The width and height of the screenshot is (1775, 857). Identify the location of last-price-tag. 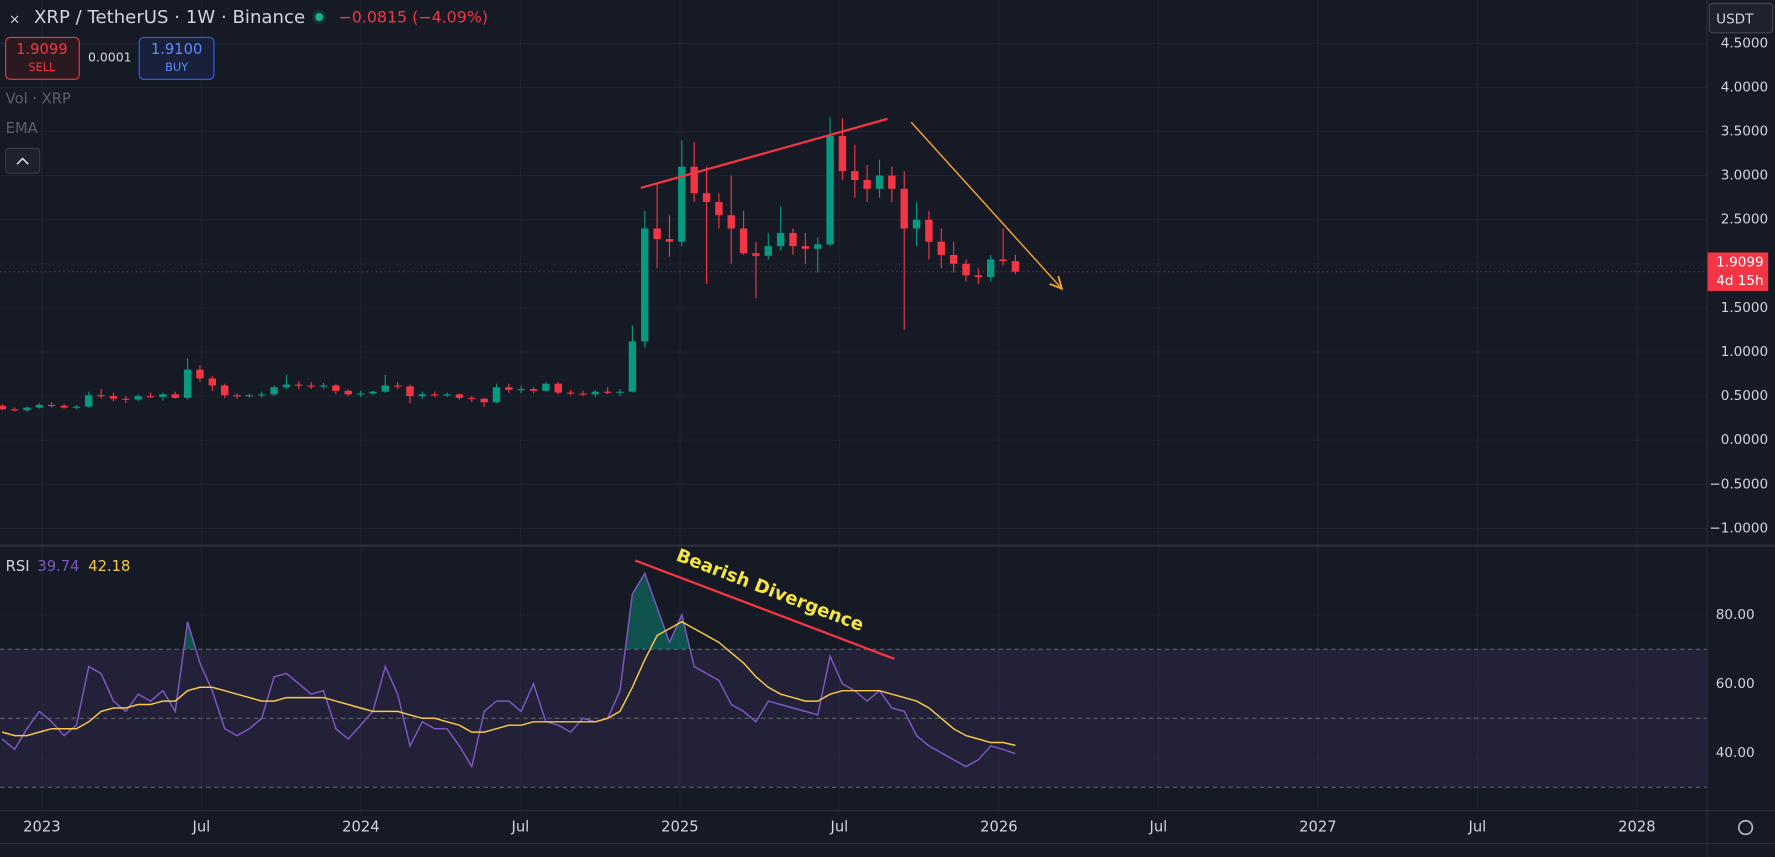
(1738, 271).